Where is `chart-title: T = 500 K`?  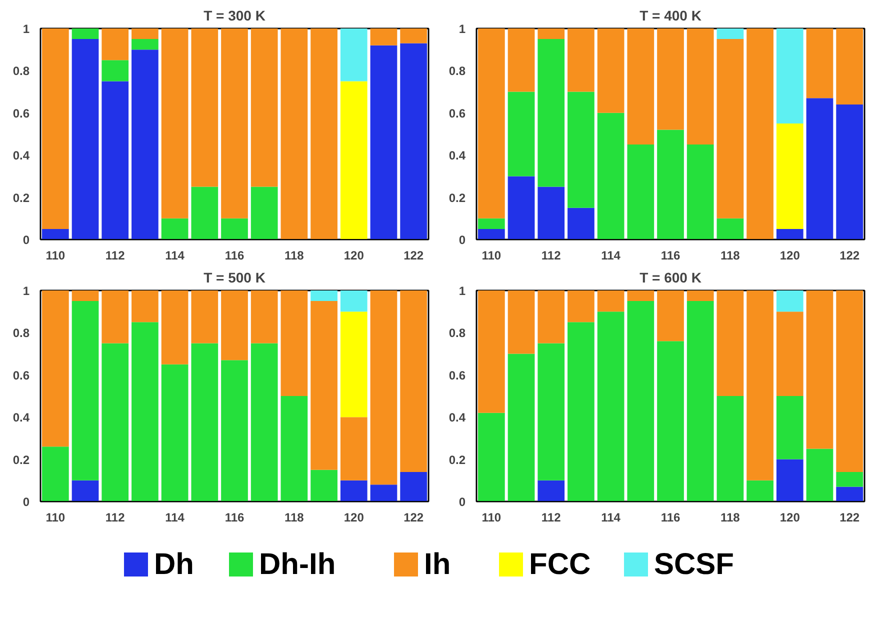 chart-title: T = 500 K is located at coordinates (235, 278).